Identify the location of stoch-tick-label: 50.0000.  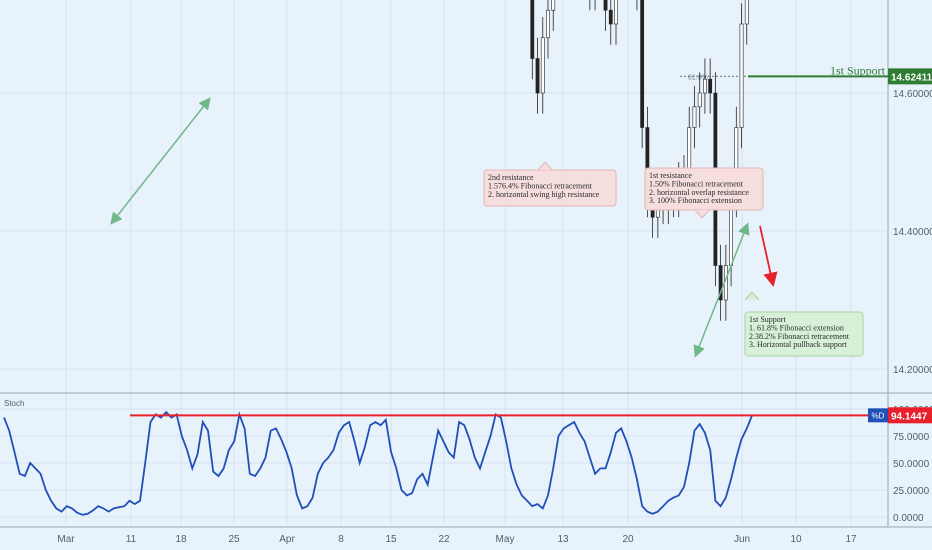
(911, 464).